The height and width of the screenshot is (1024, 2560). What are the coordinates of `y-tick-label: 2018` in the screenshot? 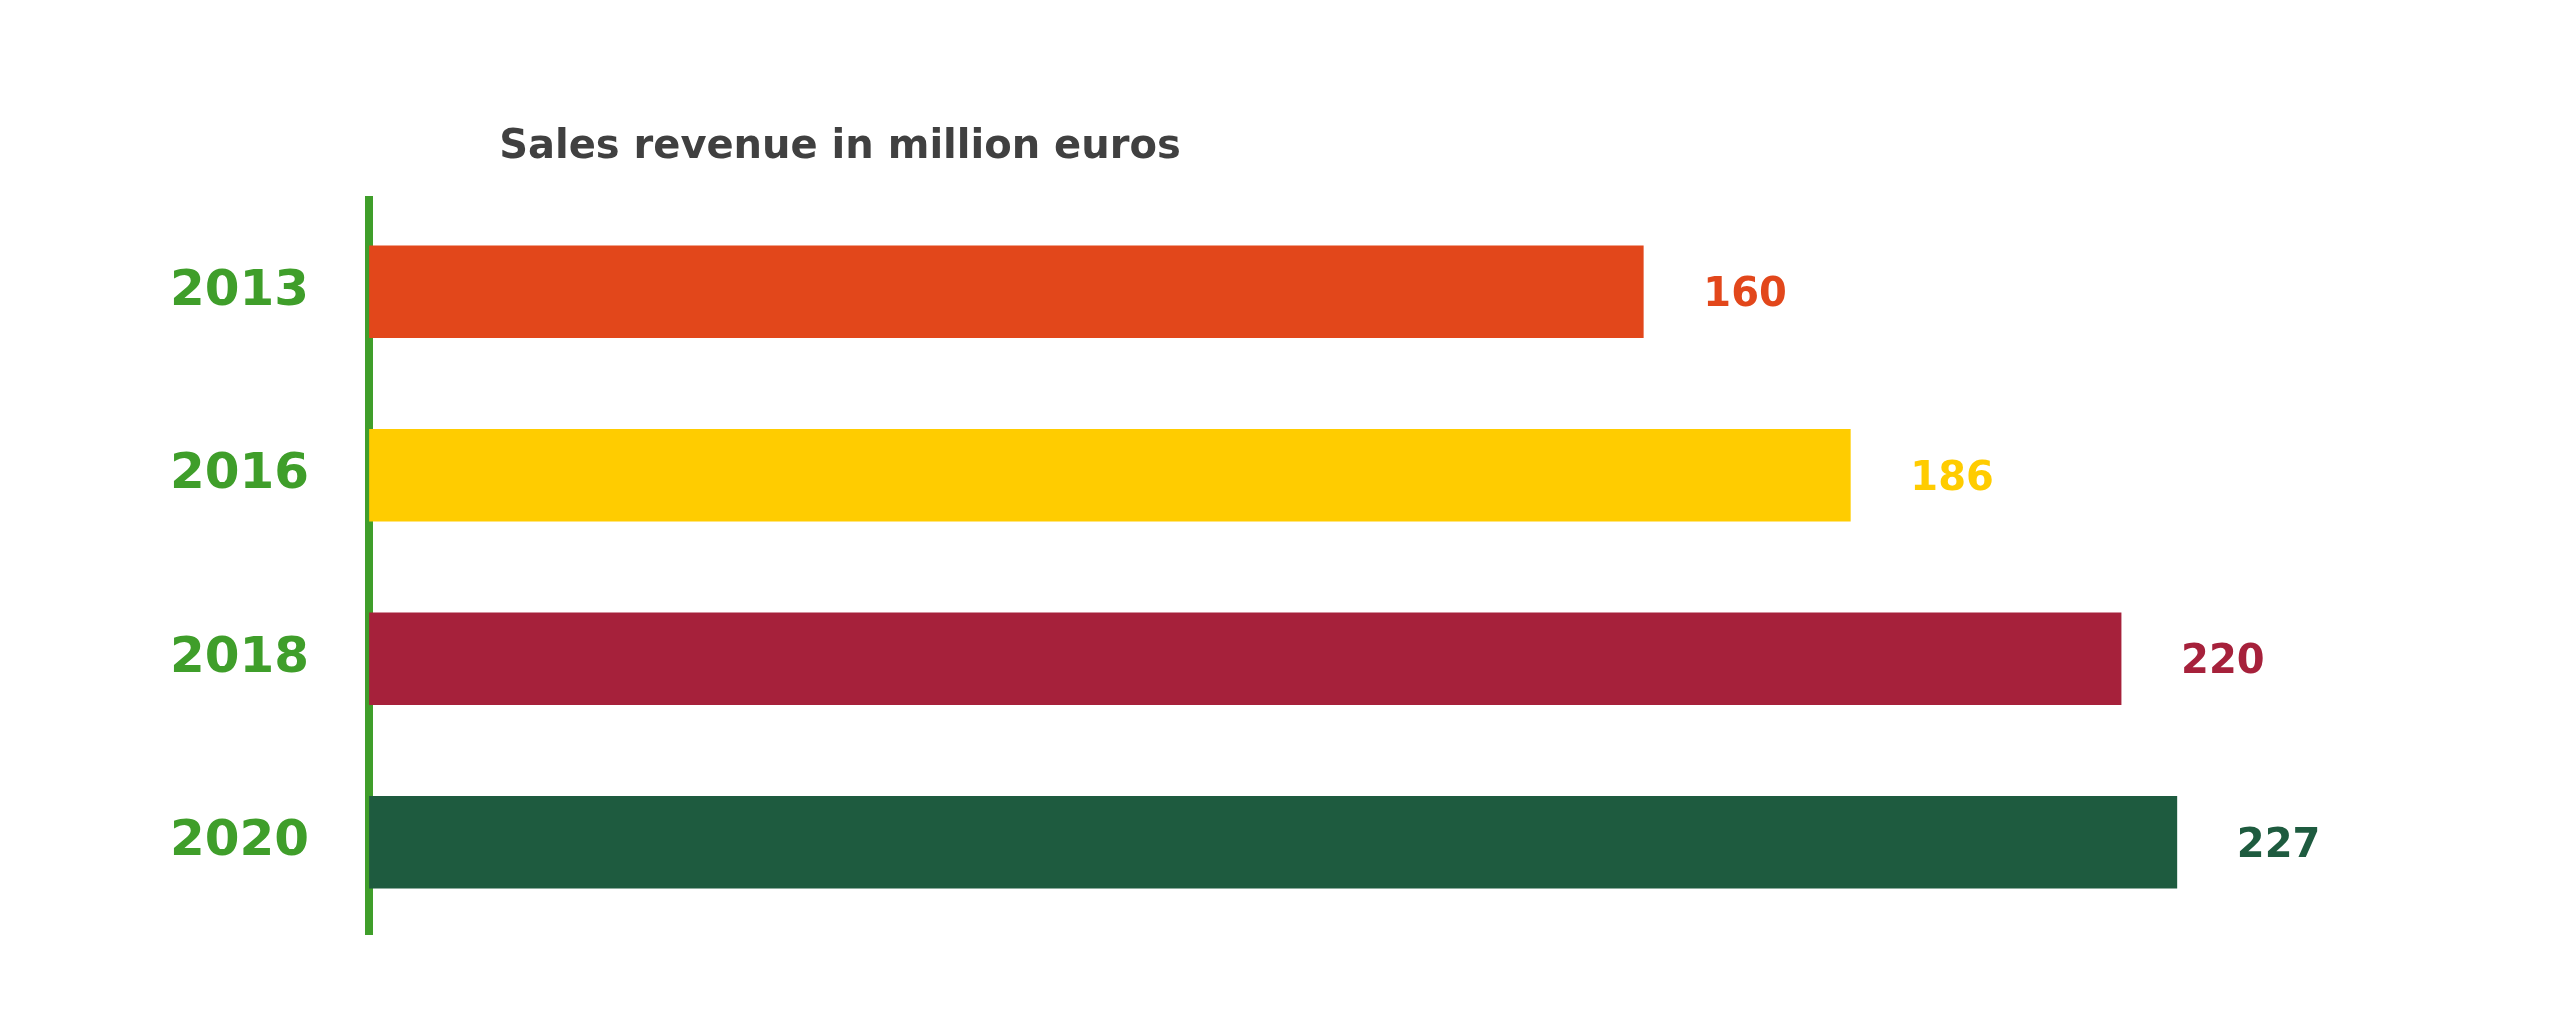 It's located at (239, 654).